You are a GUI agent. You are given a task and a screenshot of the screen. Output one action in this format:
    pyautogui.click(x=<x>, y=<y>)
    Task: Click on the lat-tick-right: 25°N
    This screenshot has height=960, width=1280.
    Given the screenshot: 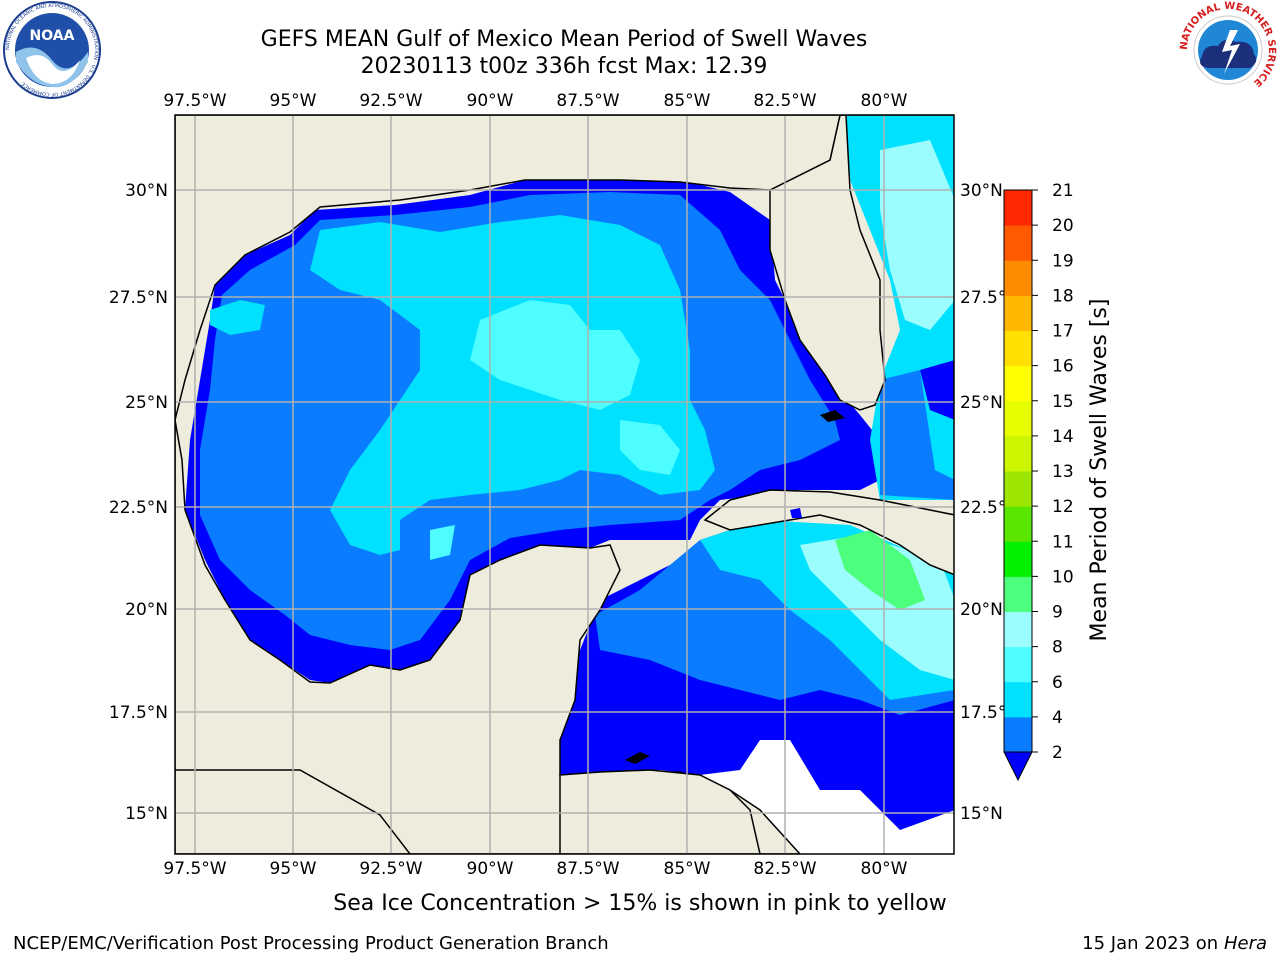 What is the action you would take?
    pyautogui.click(x=981, y=403)
    